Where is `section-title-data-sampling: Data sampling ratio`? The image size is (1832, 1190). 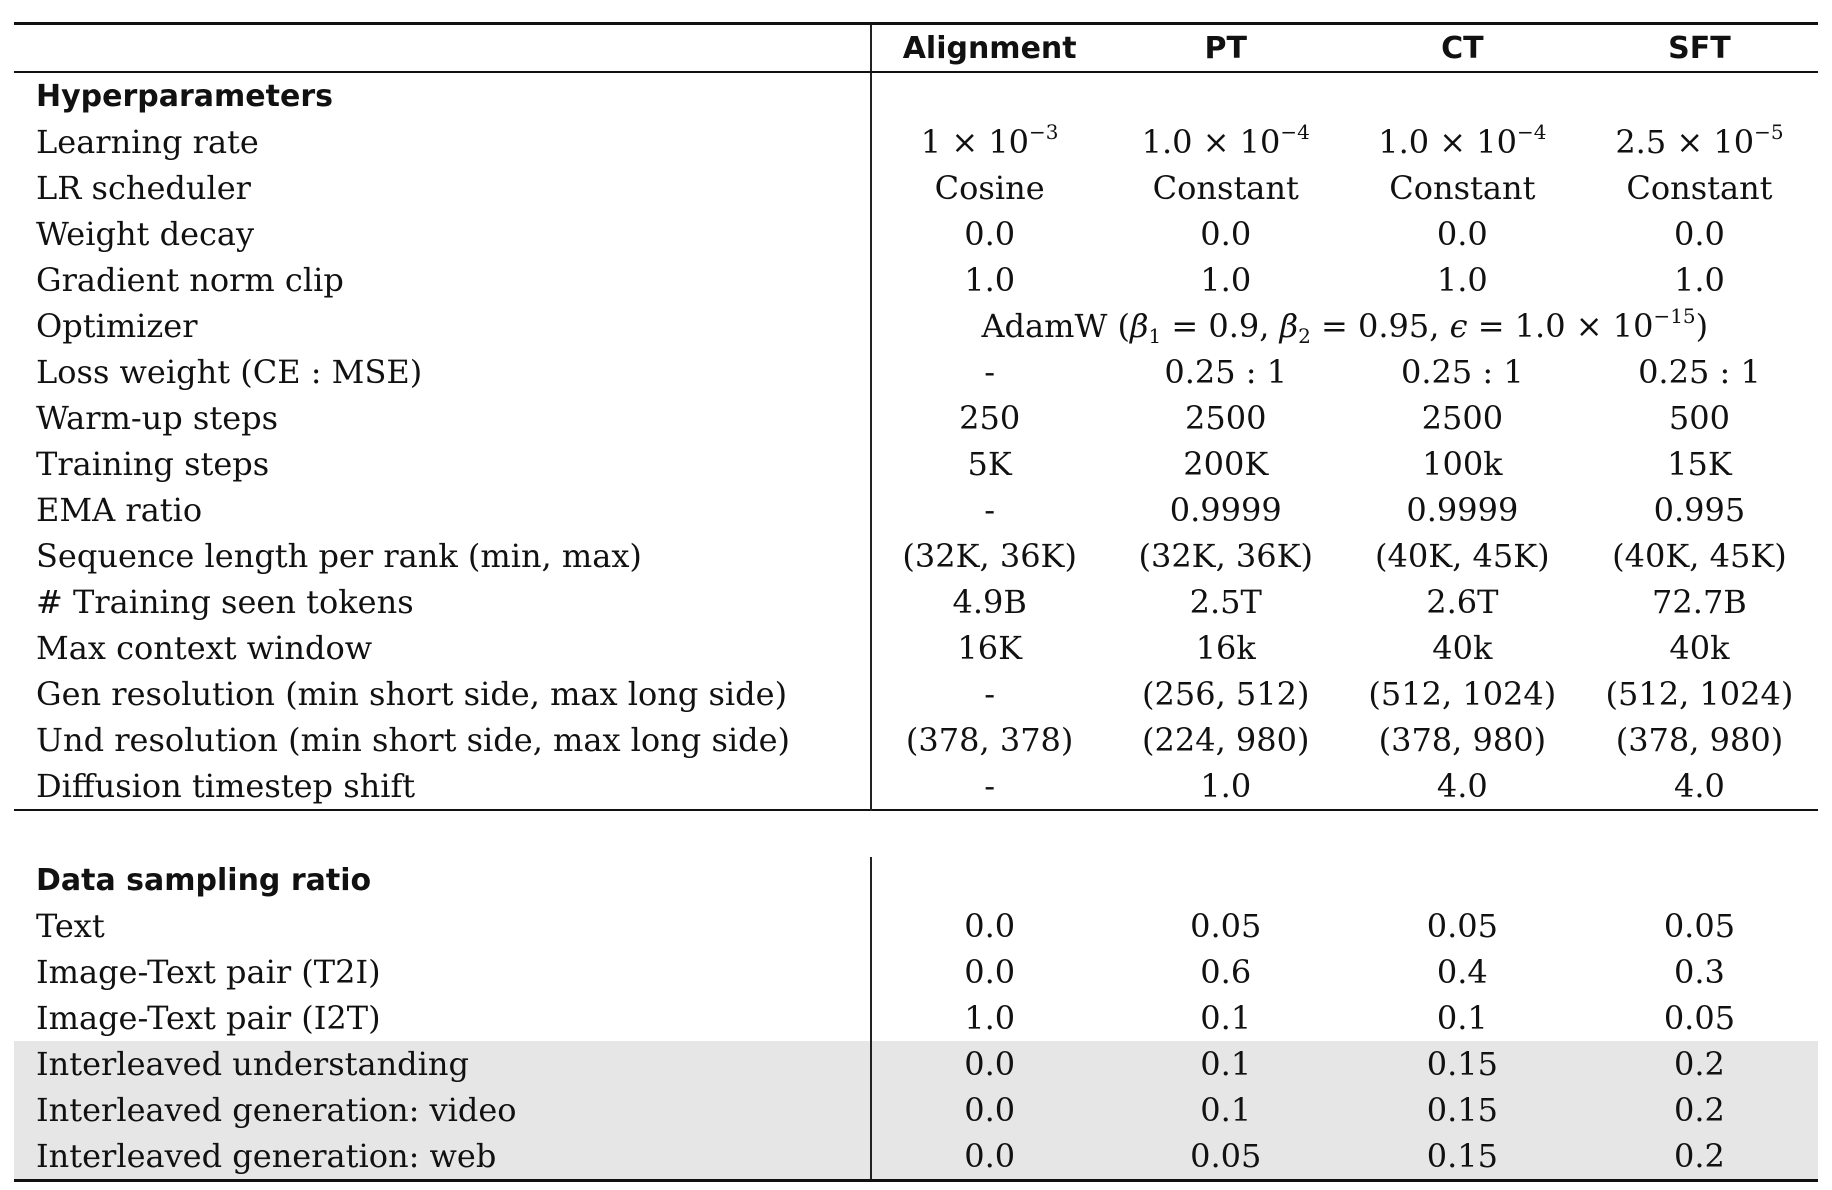 section-title-data-sampling: Data sampling ratio is located at coordinates (443, 880).